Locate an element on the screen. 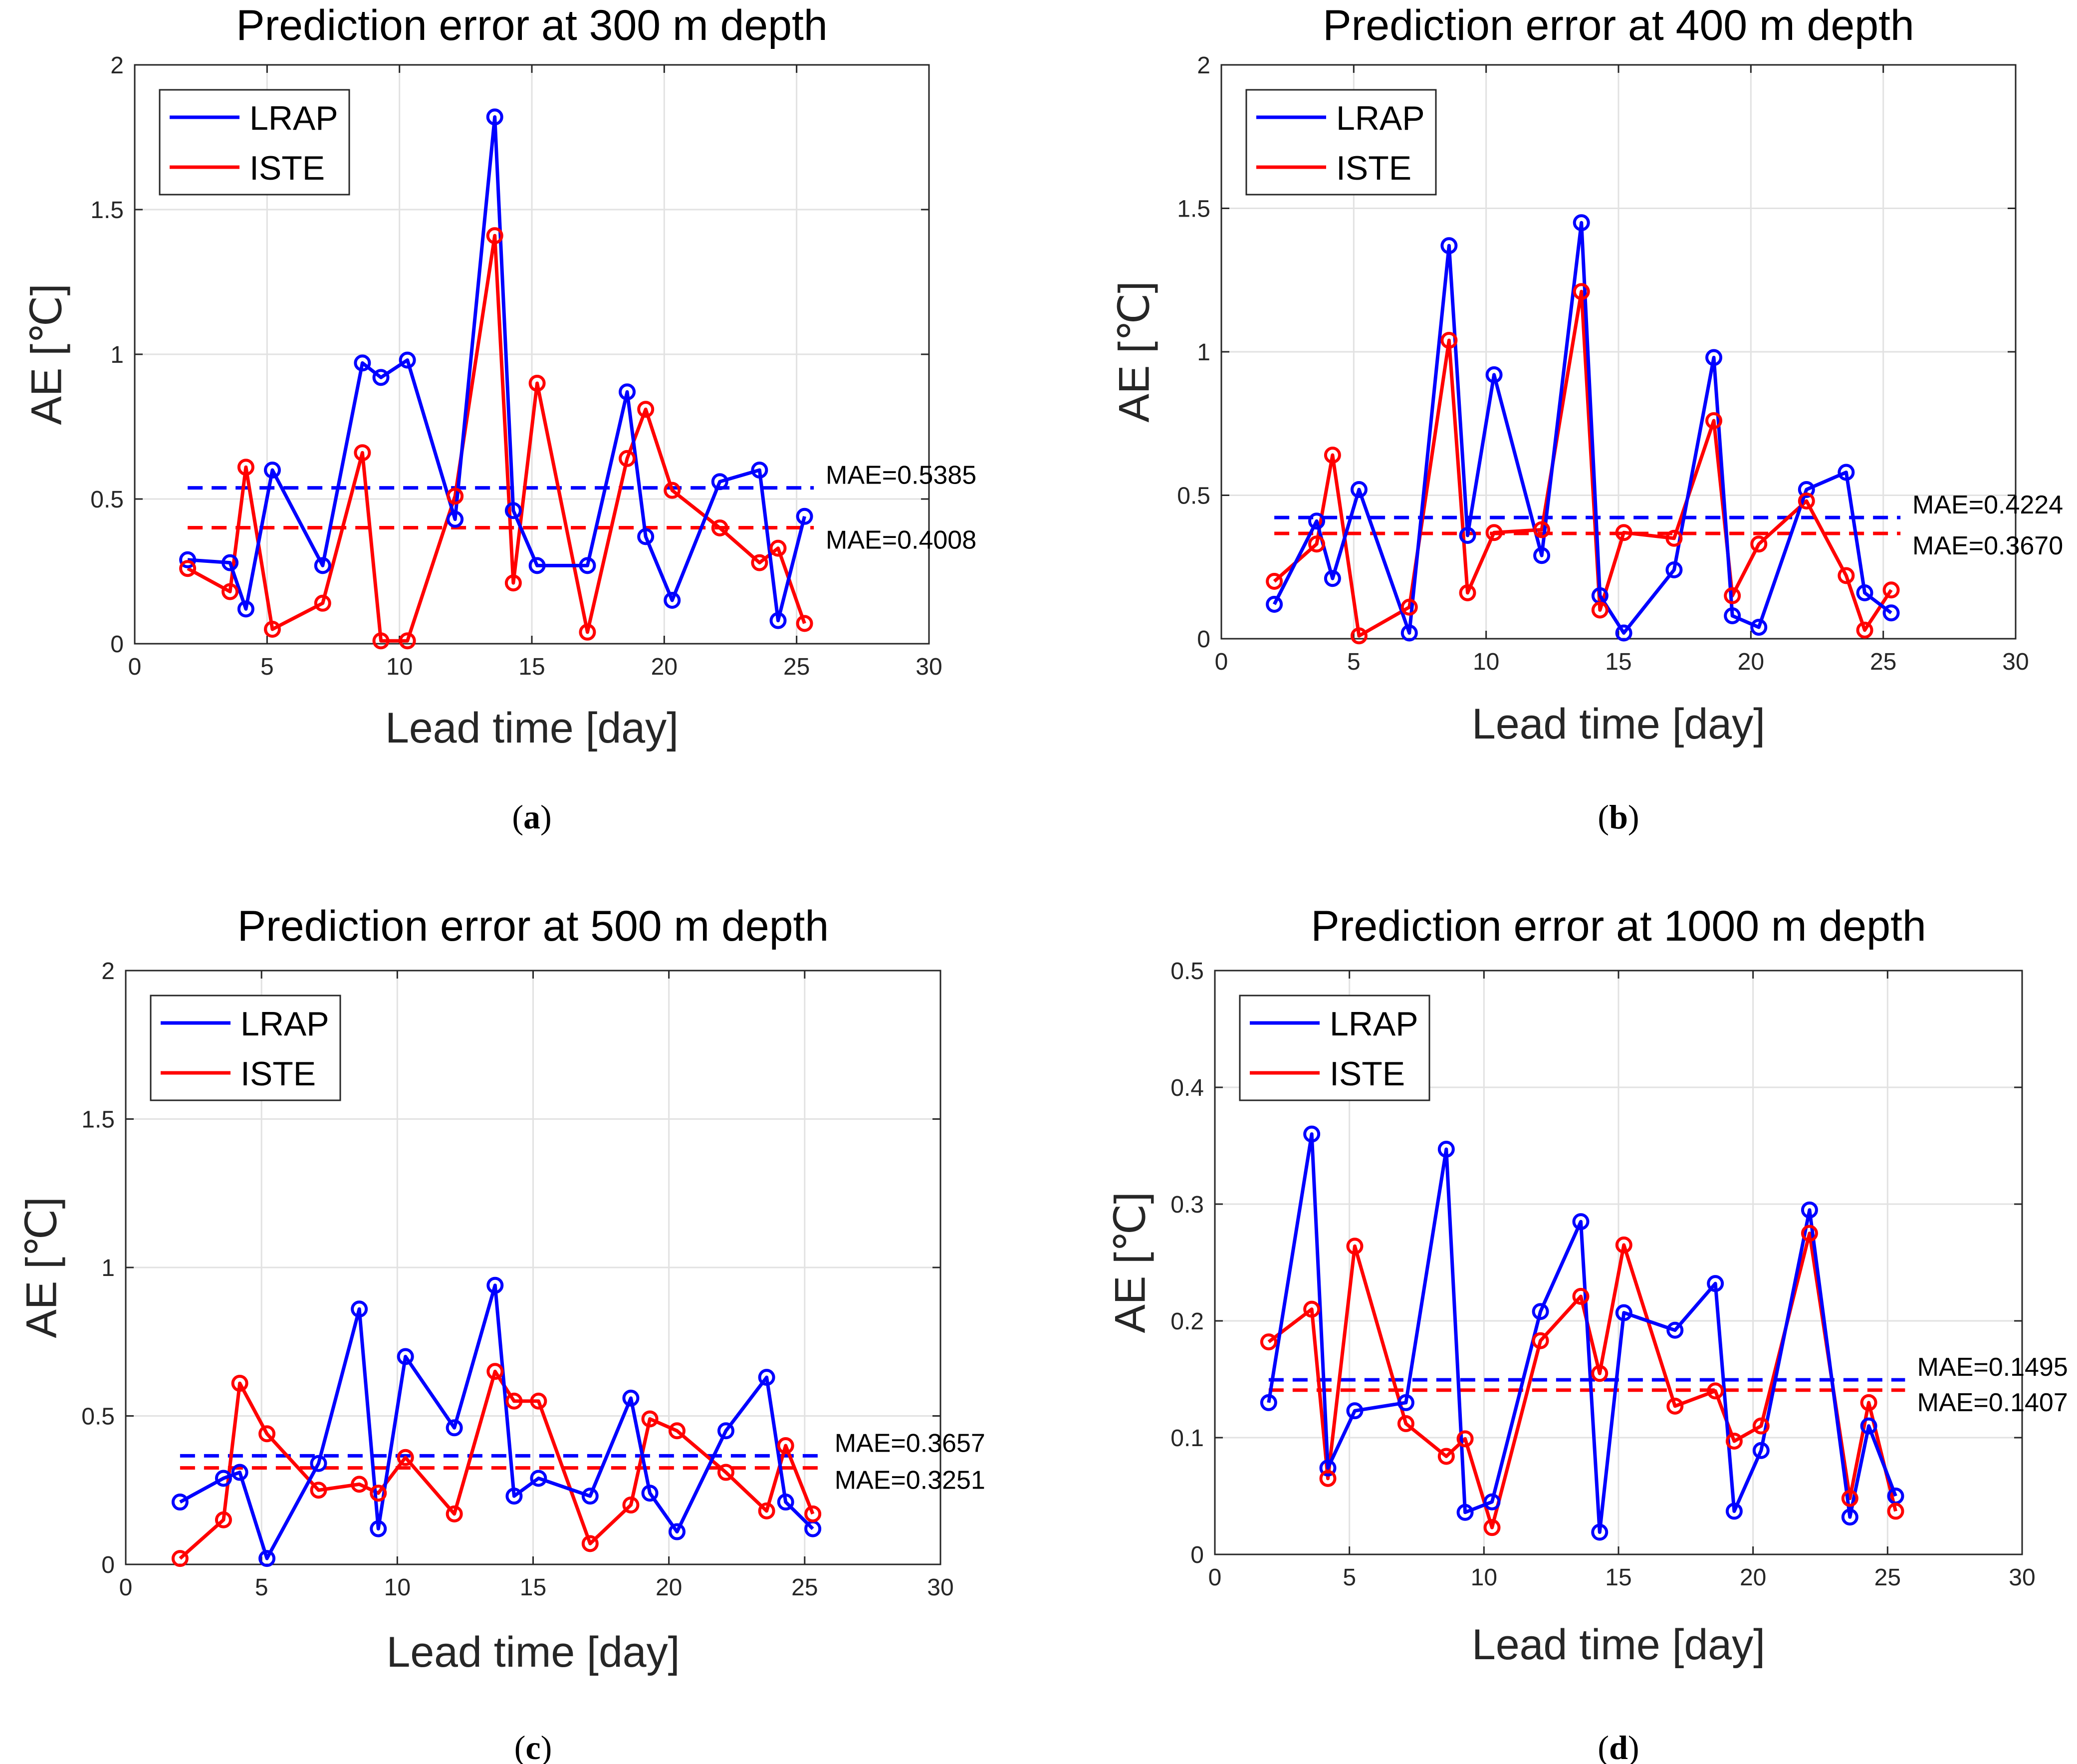 This screenshot has height=1764, width=2077. legend-box is located at coordinates (1335, 1048).